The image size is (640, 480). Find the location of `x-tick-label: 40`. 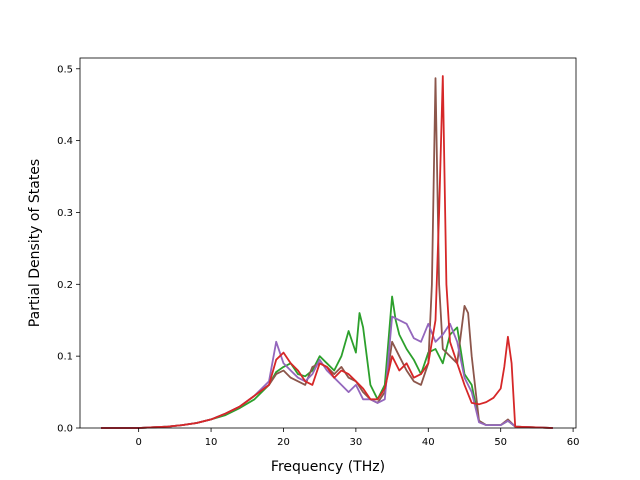

x-tick-label: 40 is located at coordinates (428, 442).